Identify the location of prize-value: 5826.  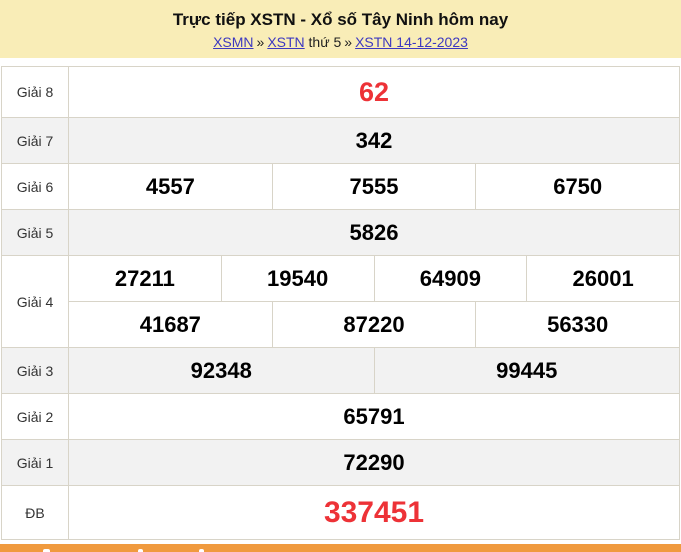
(374, 232).